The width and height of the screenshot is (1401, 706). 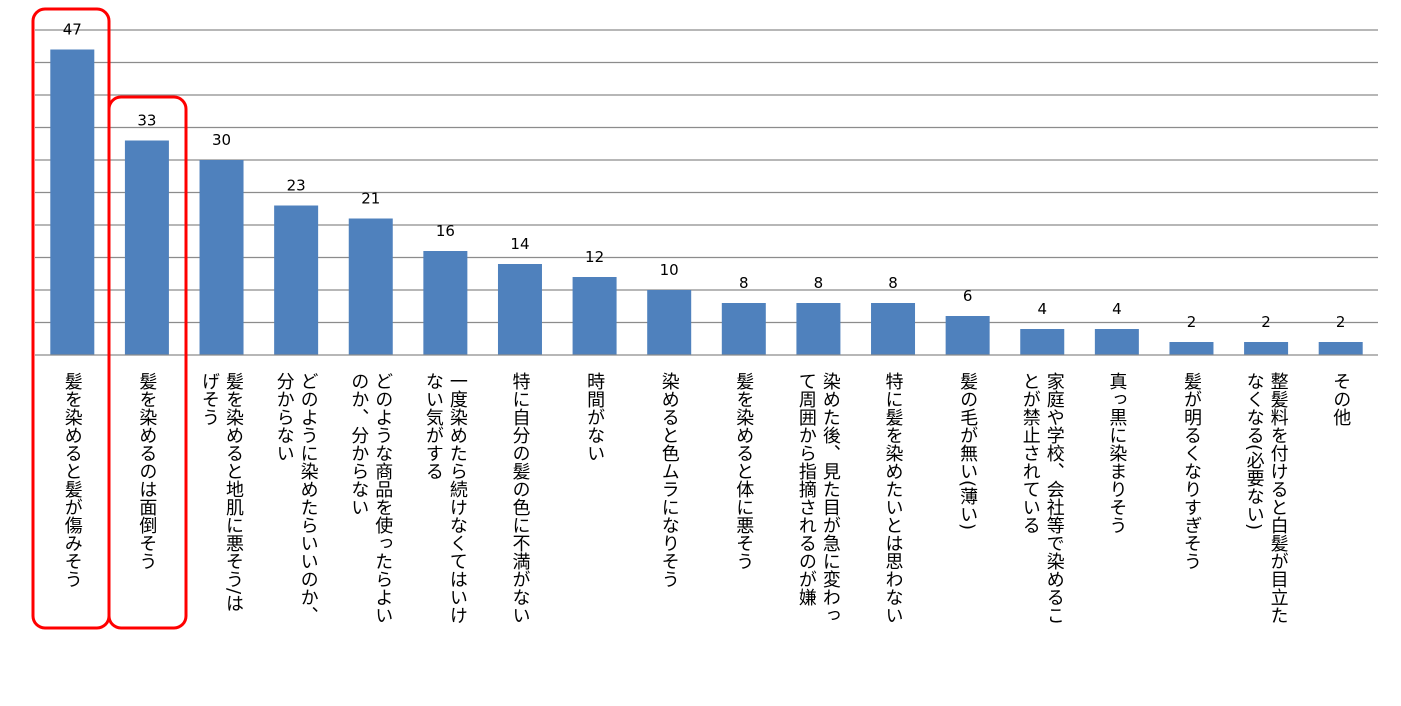 I want to click on category-label: とが禁止されている, so click(x=1030, y=453).